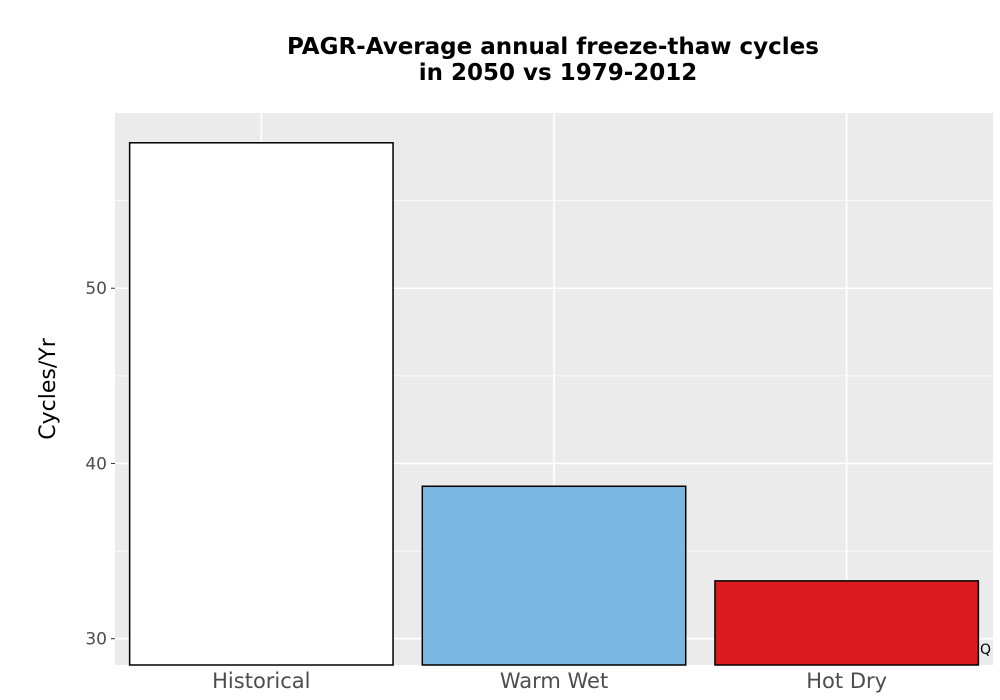  I want to click on bar-hot-dry, so click(847, 623).